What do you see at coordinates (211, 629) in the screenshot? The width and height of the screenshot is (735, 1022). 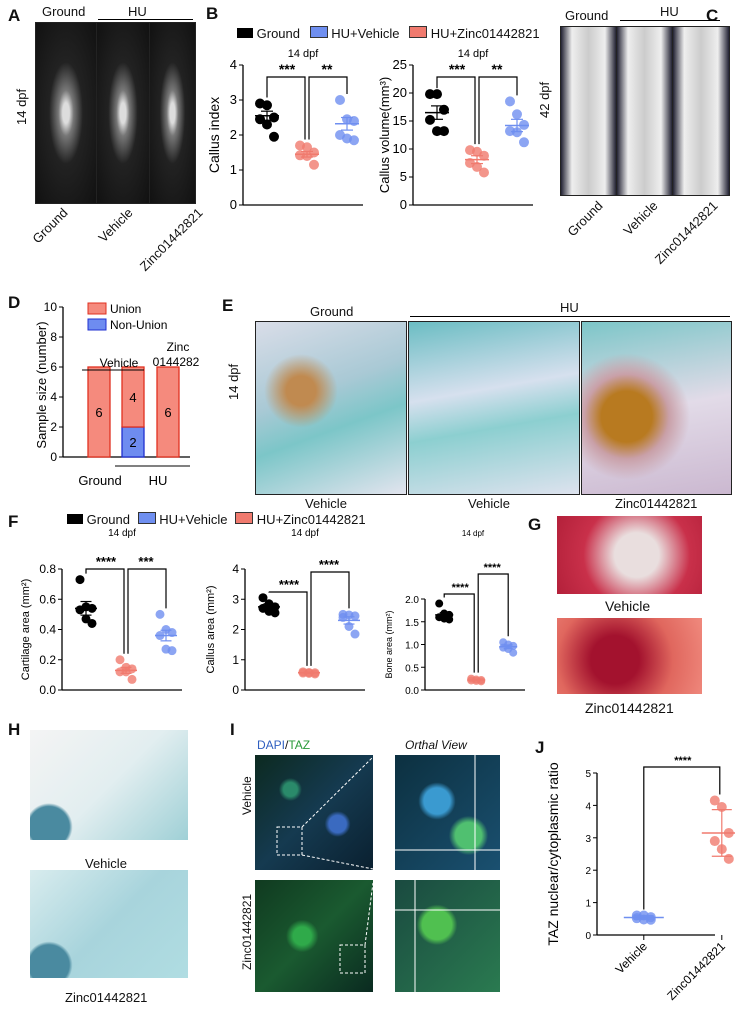 I see `y-axis-label: Callus area (mm²)` at bounding box center [211, 629].